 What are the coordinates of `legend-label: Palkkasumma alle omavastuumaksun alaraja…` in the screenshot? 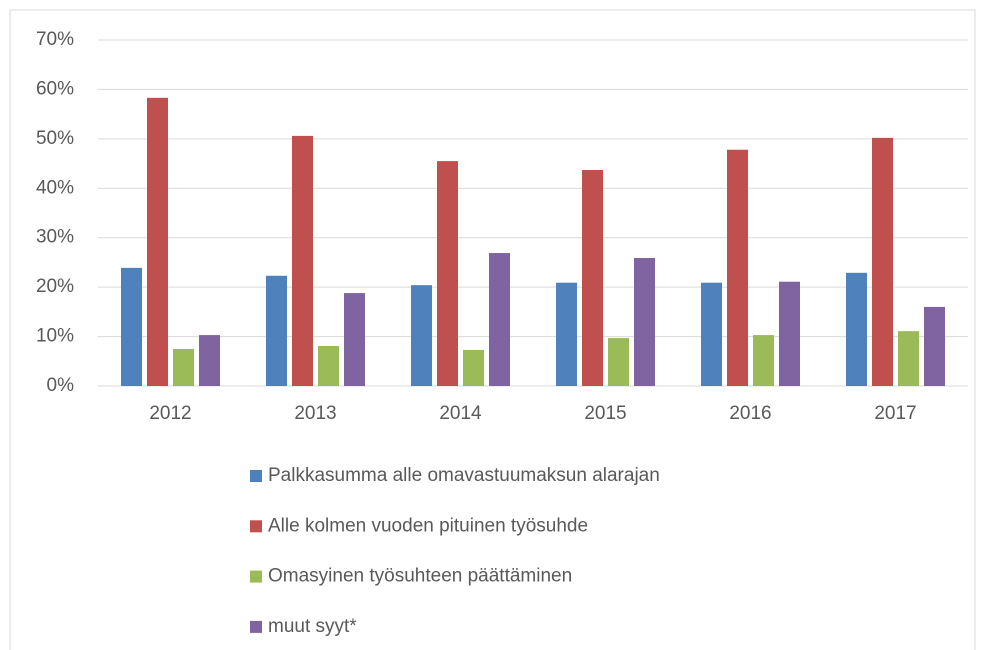 It's located at (464, 475).